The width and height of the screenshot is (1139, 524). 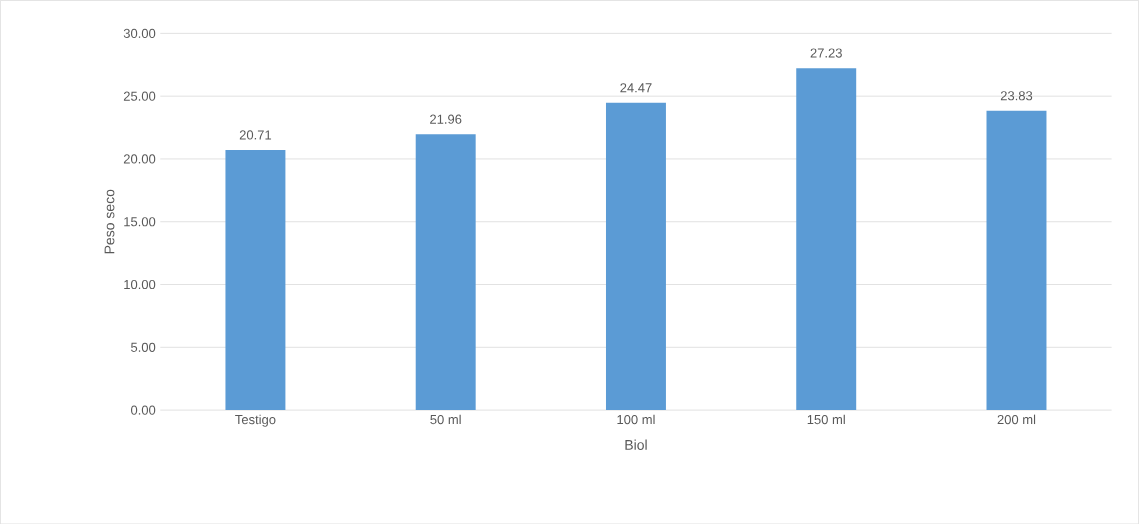 What do you see at coordinates (636, 444) in the screenshot?
I see `x-axis-title: Biol` at bounding box center [636, 444].